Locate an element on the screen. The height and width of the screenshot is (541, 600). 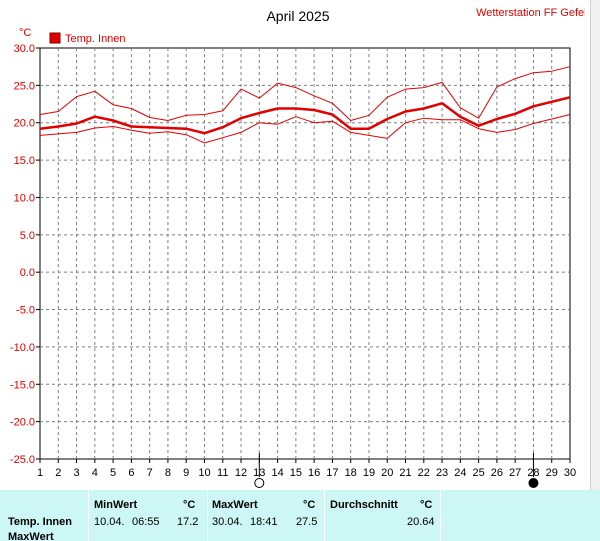
series-lines is located at coordinates (305, 105).